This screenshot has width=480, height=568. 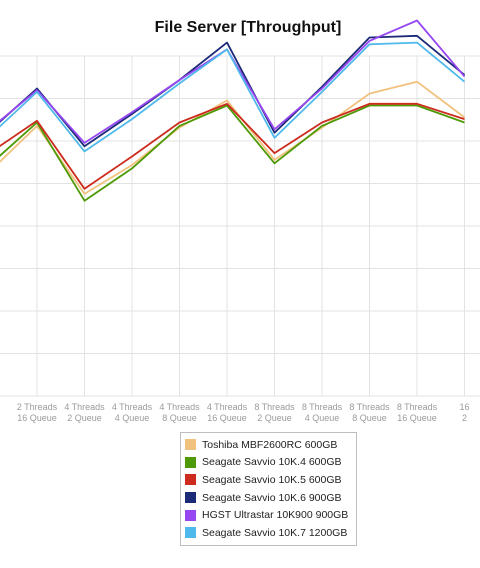 I want to click on legend-item: Seagate Savvio 10K.4 600GB, so click(x=268, y=463).